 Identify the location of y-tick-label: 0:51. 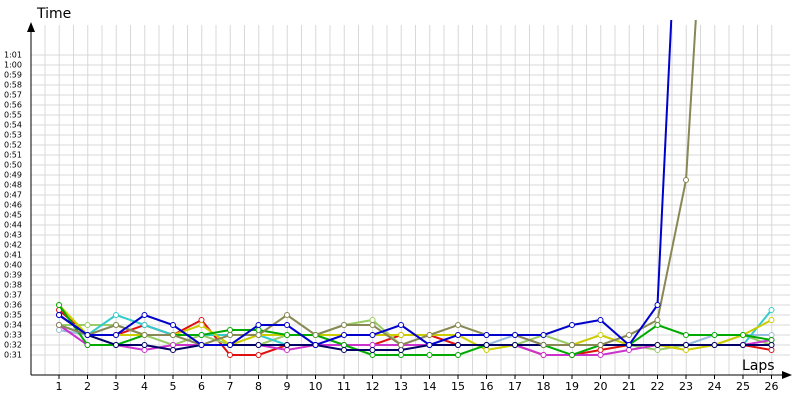
(13, 155).